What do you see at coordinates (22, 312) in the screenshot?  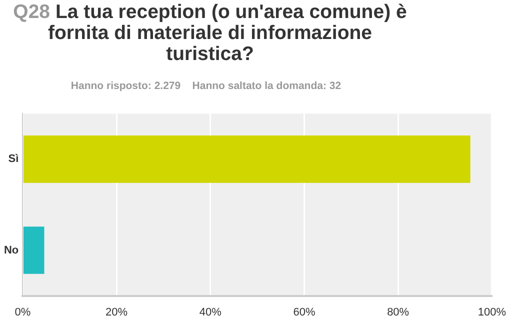 I see `x-tick-label: 0%` at bounding box center [22, 312].